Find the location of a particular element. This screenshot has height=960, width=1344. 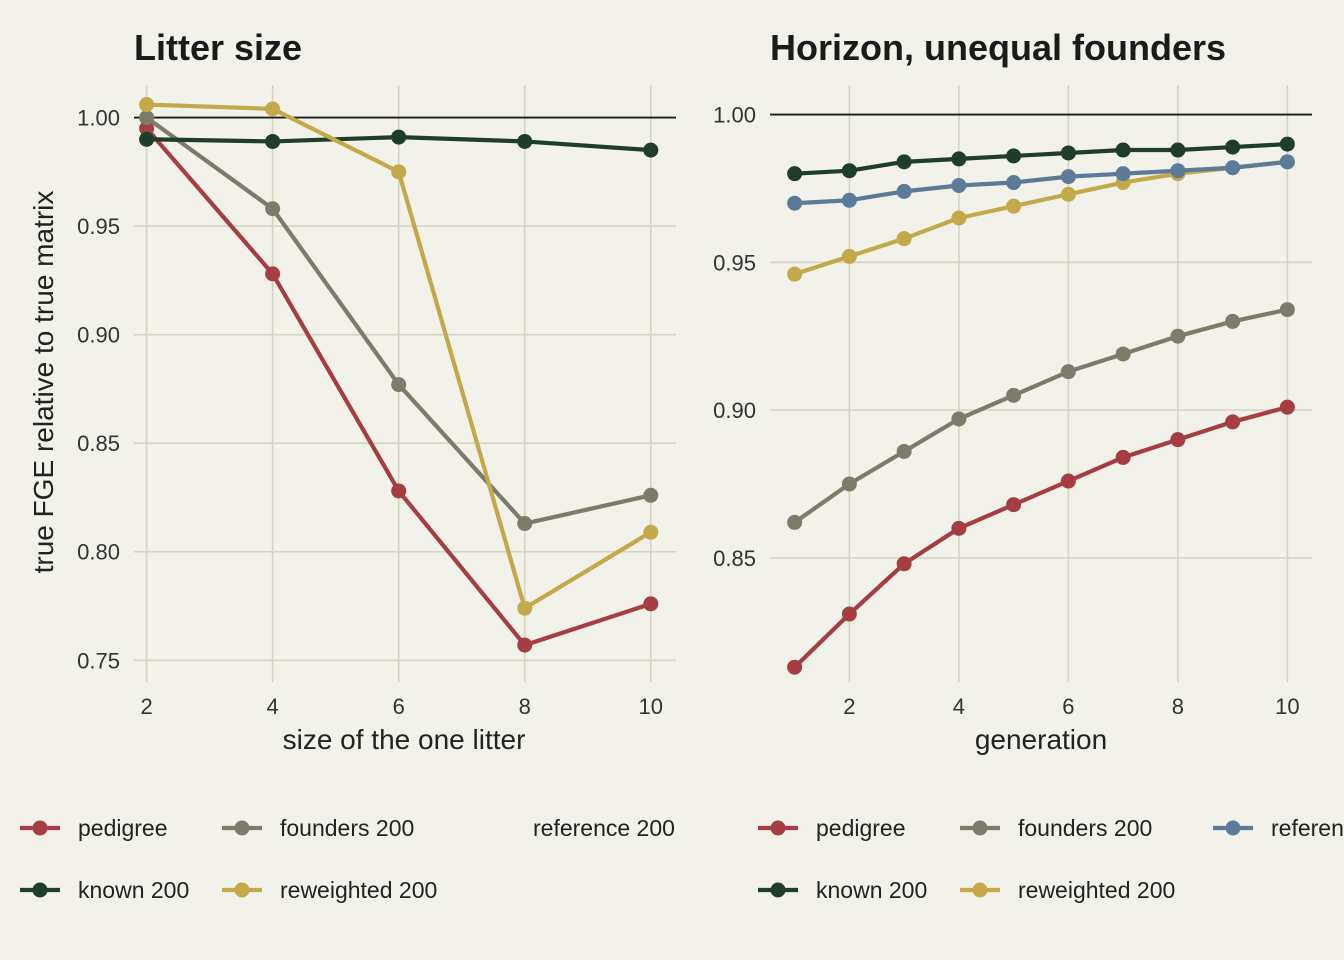

legend-item: founders 200 is located at coordinates (1056, 828).